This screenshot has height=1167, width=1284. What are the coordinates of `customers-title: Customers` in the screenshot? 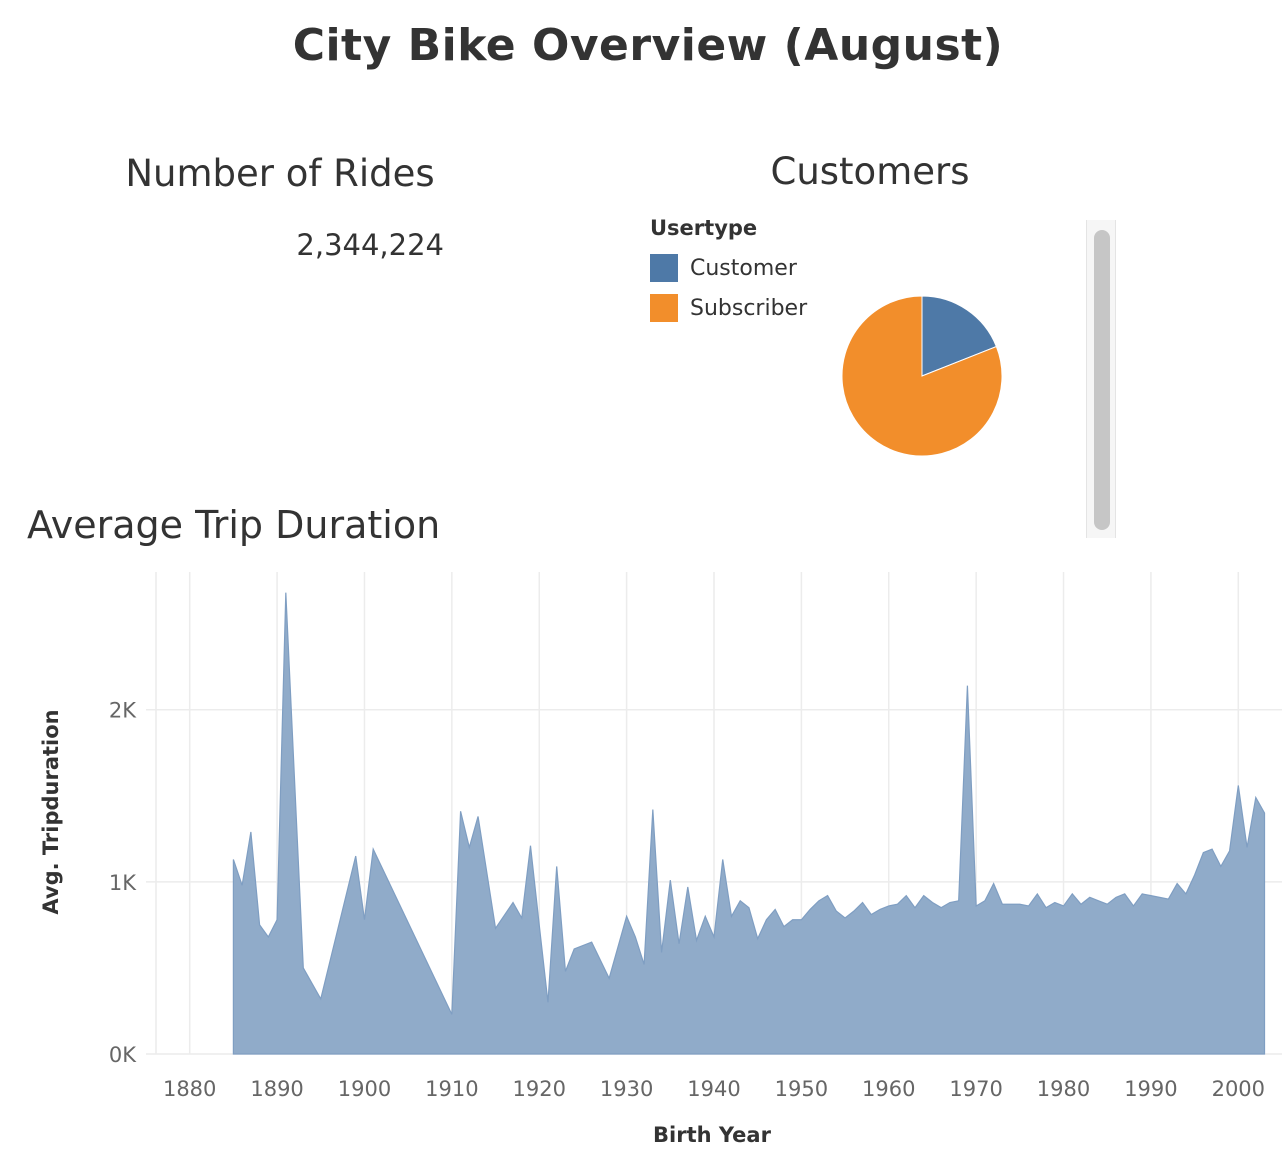 It's located at (870, 171).